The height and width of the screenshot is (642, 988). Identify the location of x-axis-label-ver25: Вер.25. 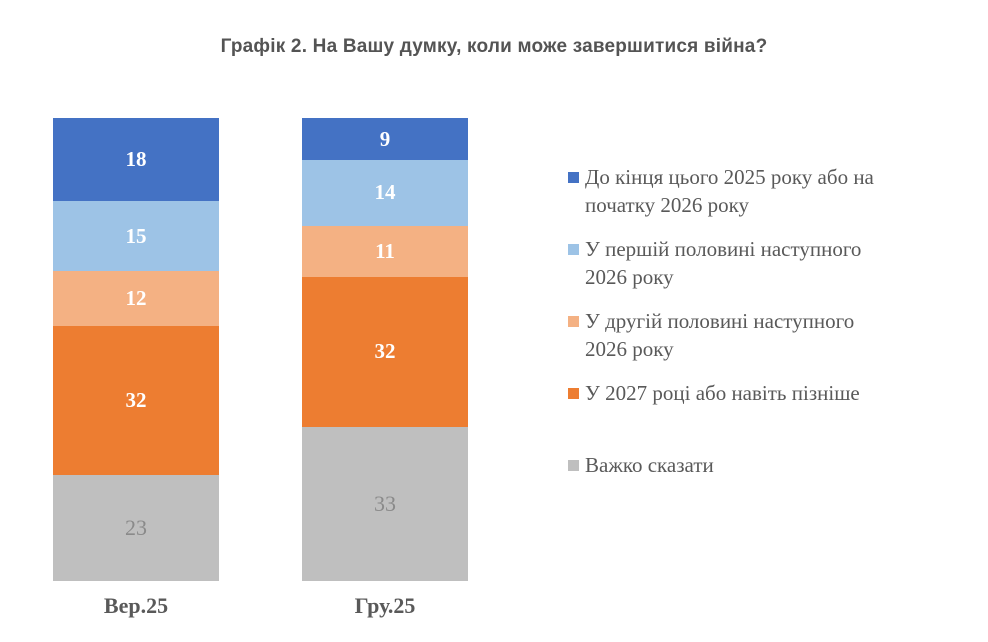
(136, 605).